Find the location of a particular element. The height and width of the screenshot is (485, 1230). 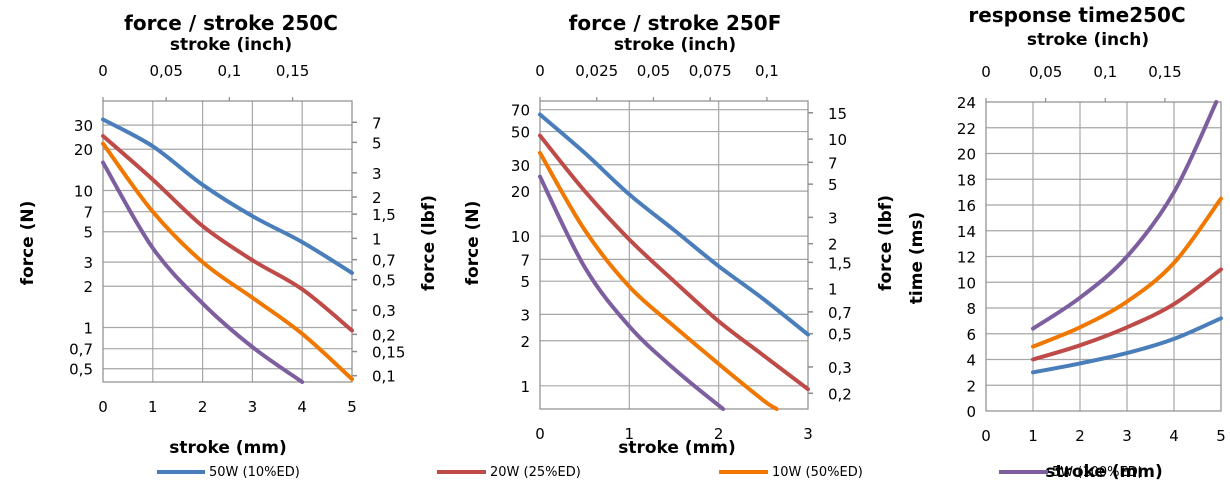

legend-label: 50W (10%ED) is located at coordinates (254, 472).